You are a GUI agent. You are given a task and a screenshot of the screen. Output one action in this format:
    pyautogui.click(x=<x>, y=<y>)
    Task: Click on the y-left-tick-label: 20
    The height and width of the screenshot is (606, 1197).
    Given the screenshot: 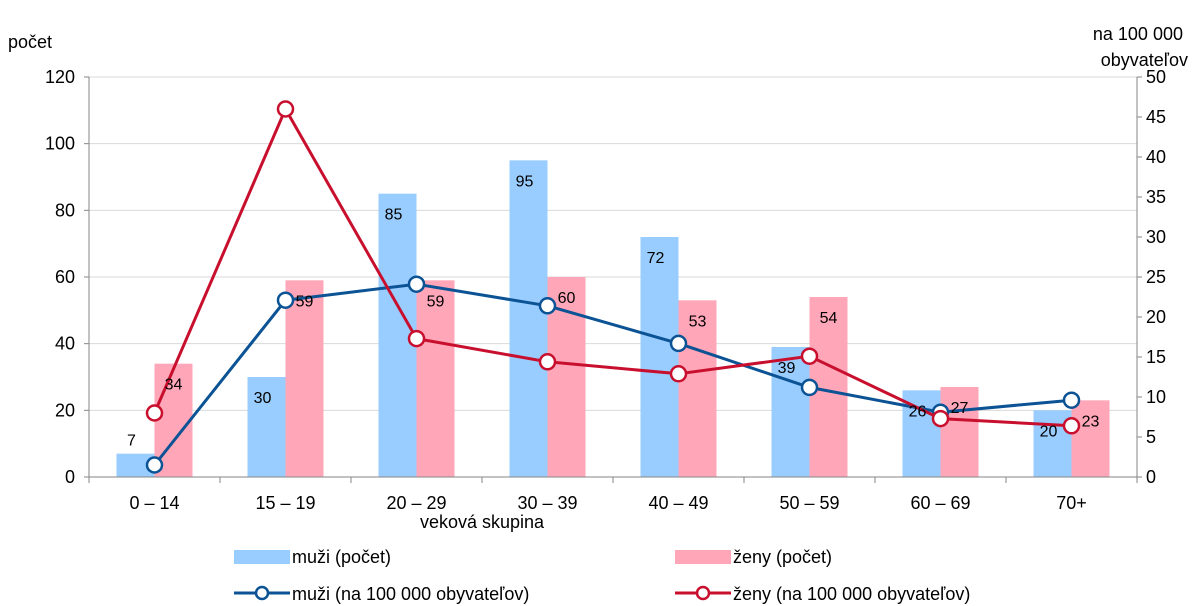 What is the action you would take?
    pyautogui.click(x=65, y=410)
    